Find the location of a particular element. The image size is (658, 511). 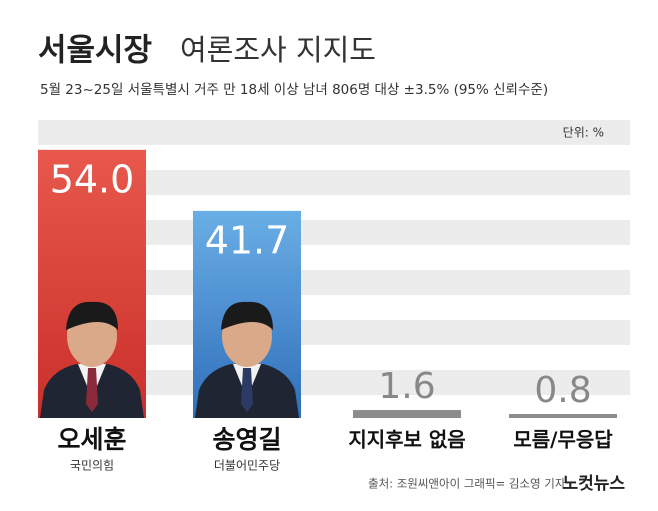

x-tick-label: 모름/무응답 is located at coordinates (563, 440).